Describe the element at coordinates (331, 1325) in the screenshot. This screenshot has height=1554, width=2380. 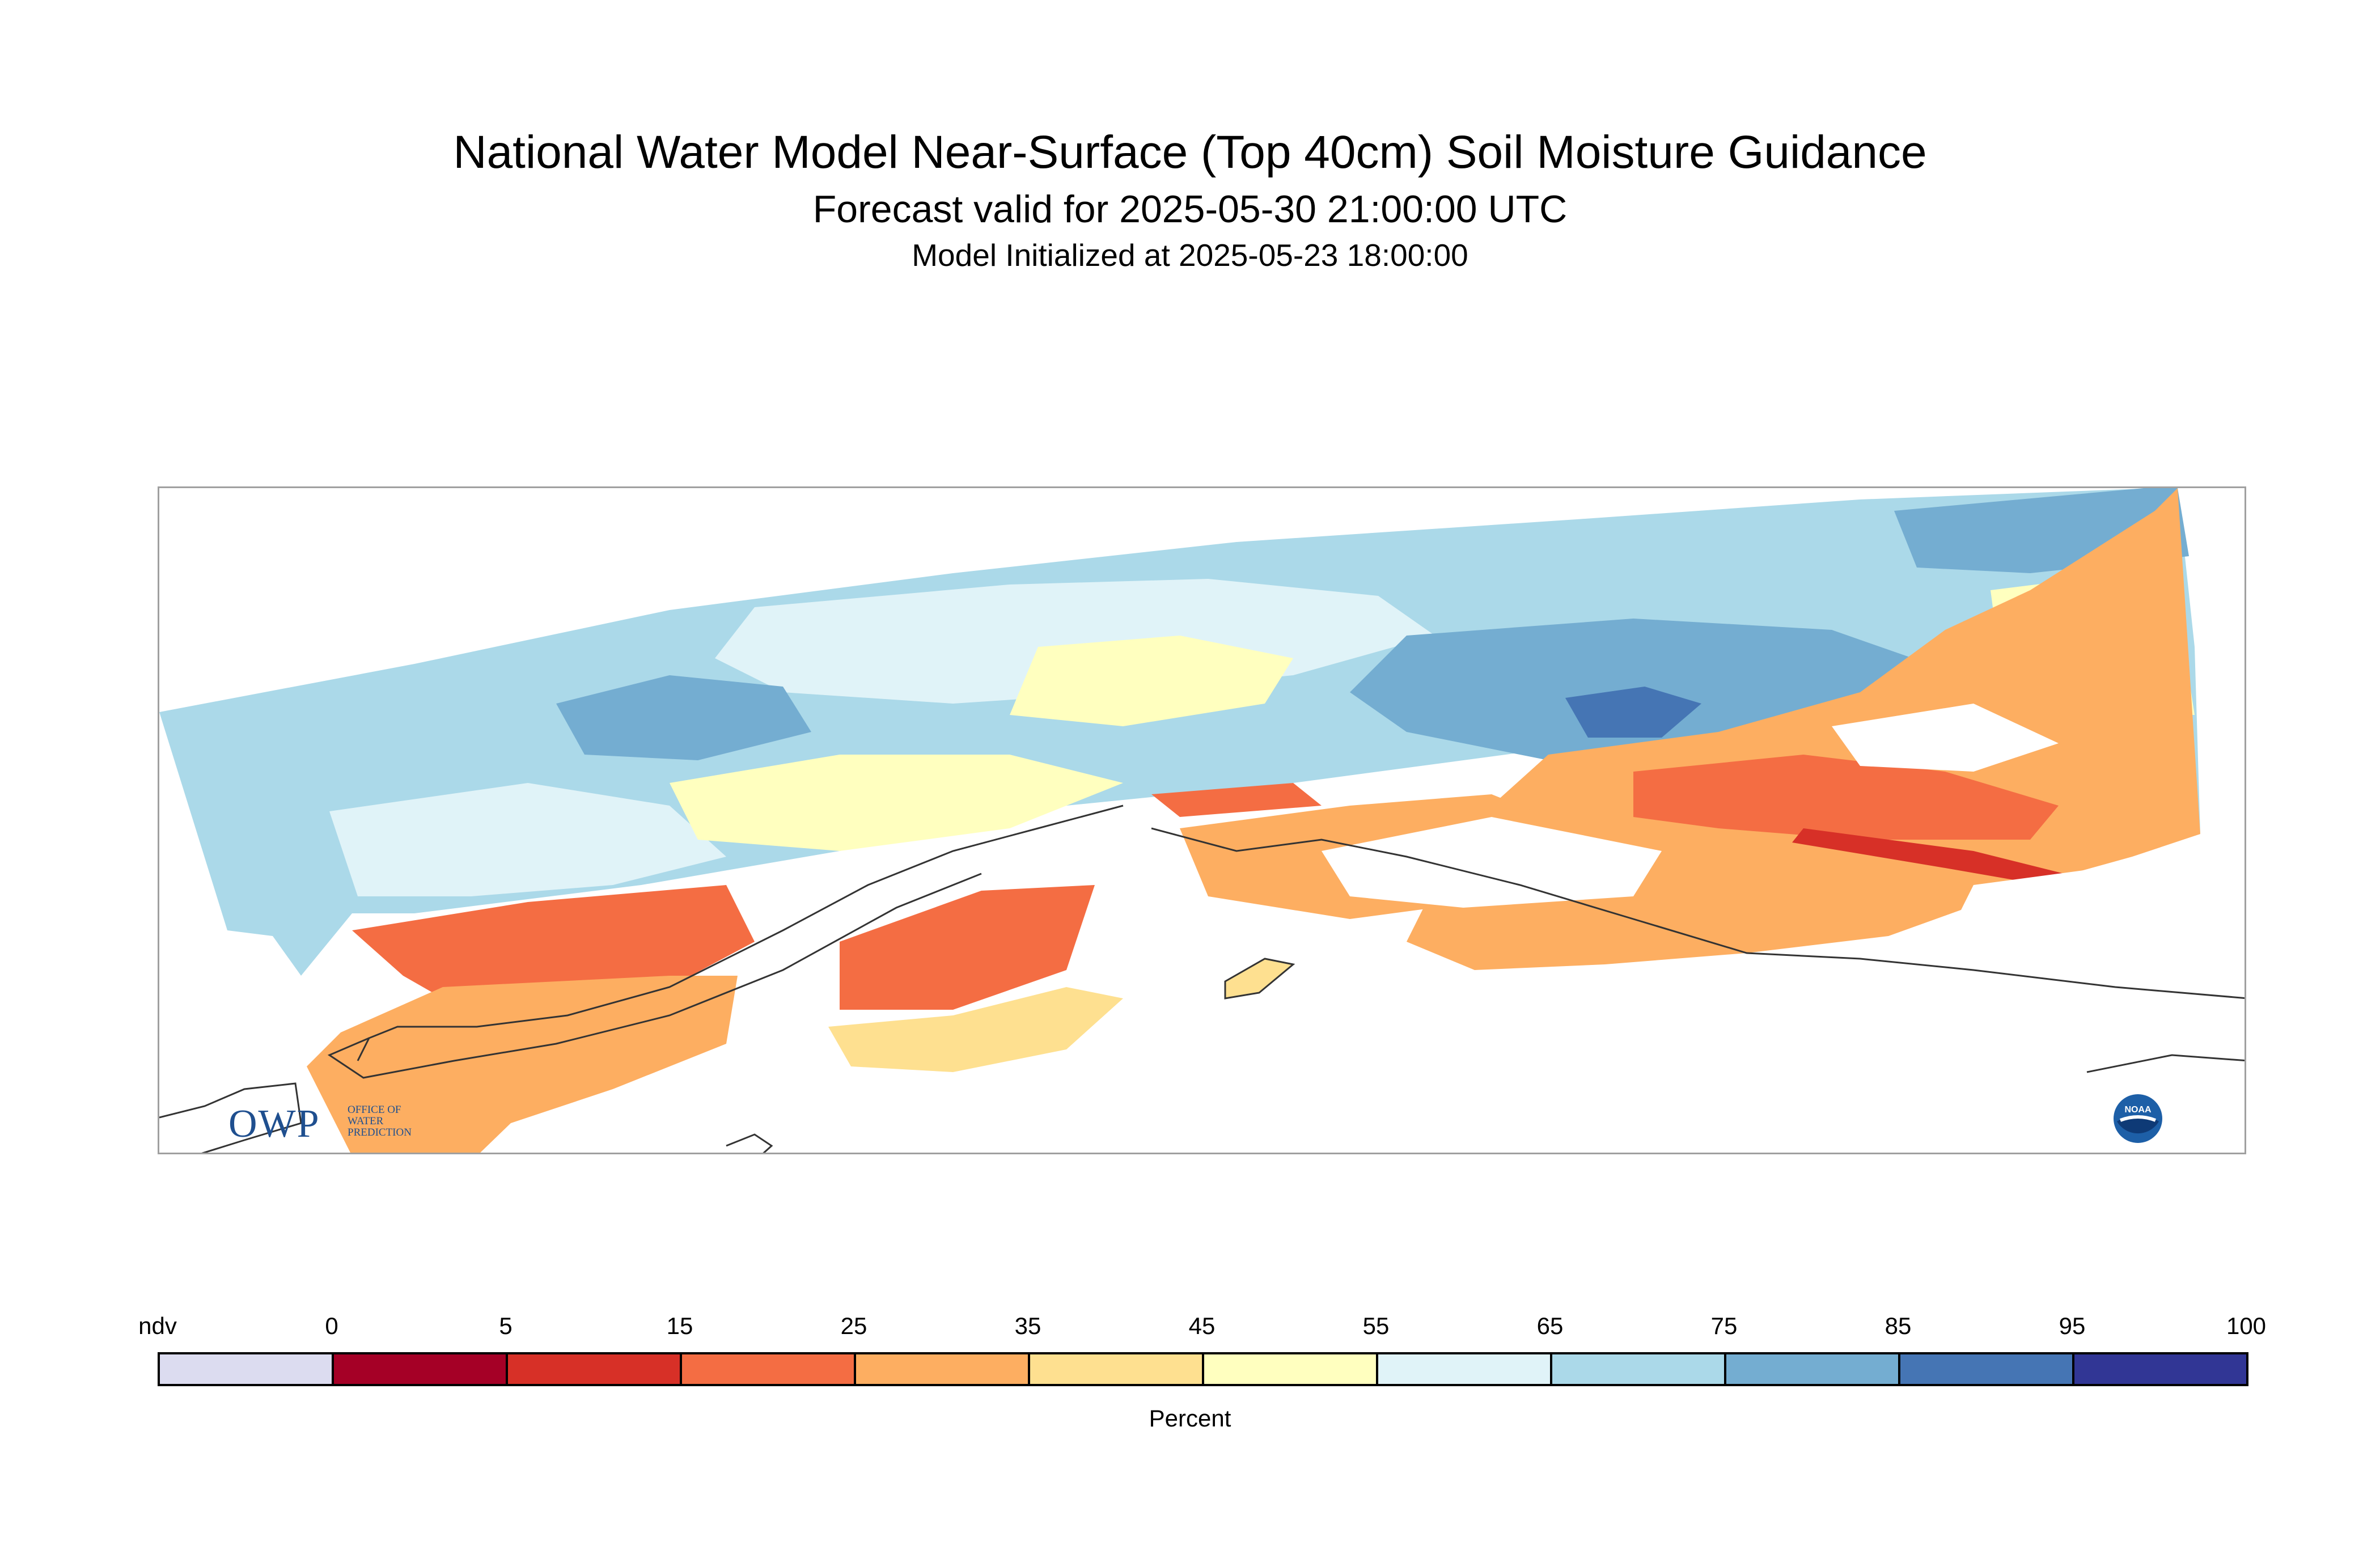
I see `colorbar-tick-label: 0` at that location.